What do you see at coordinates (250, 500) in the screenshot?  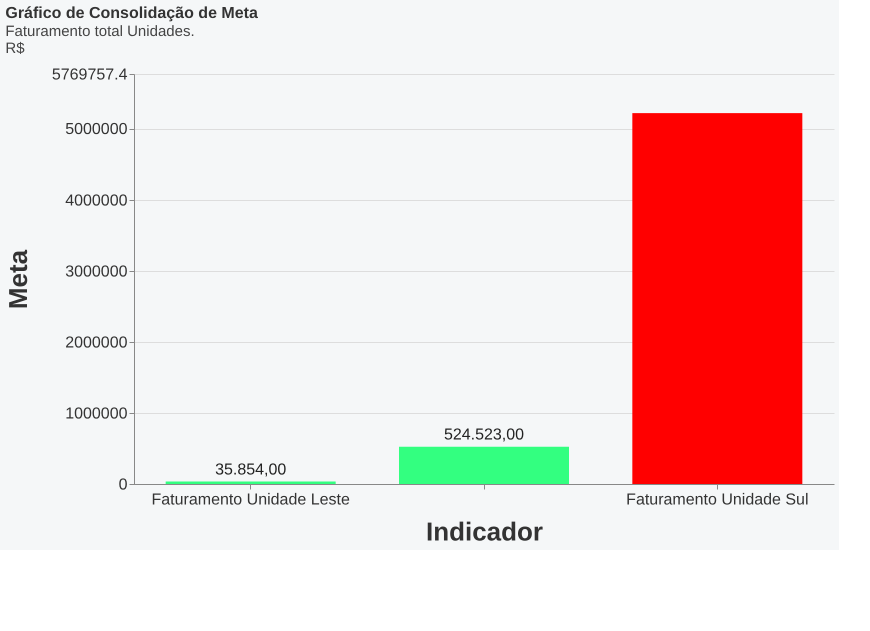 I see `x-tick-label: Faturamento Unidade Leste` at bounding box center [250, 500].